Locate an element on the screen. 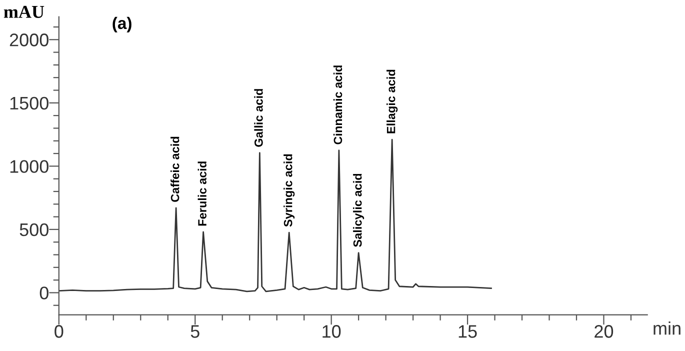  y-tick-label: 1000 is located at coordinates (29, 166).